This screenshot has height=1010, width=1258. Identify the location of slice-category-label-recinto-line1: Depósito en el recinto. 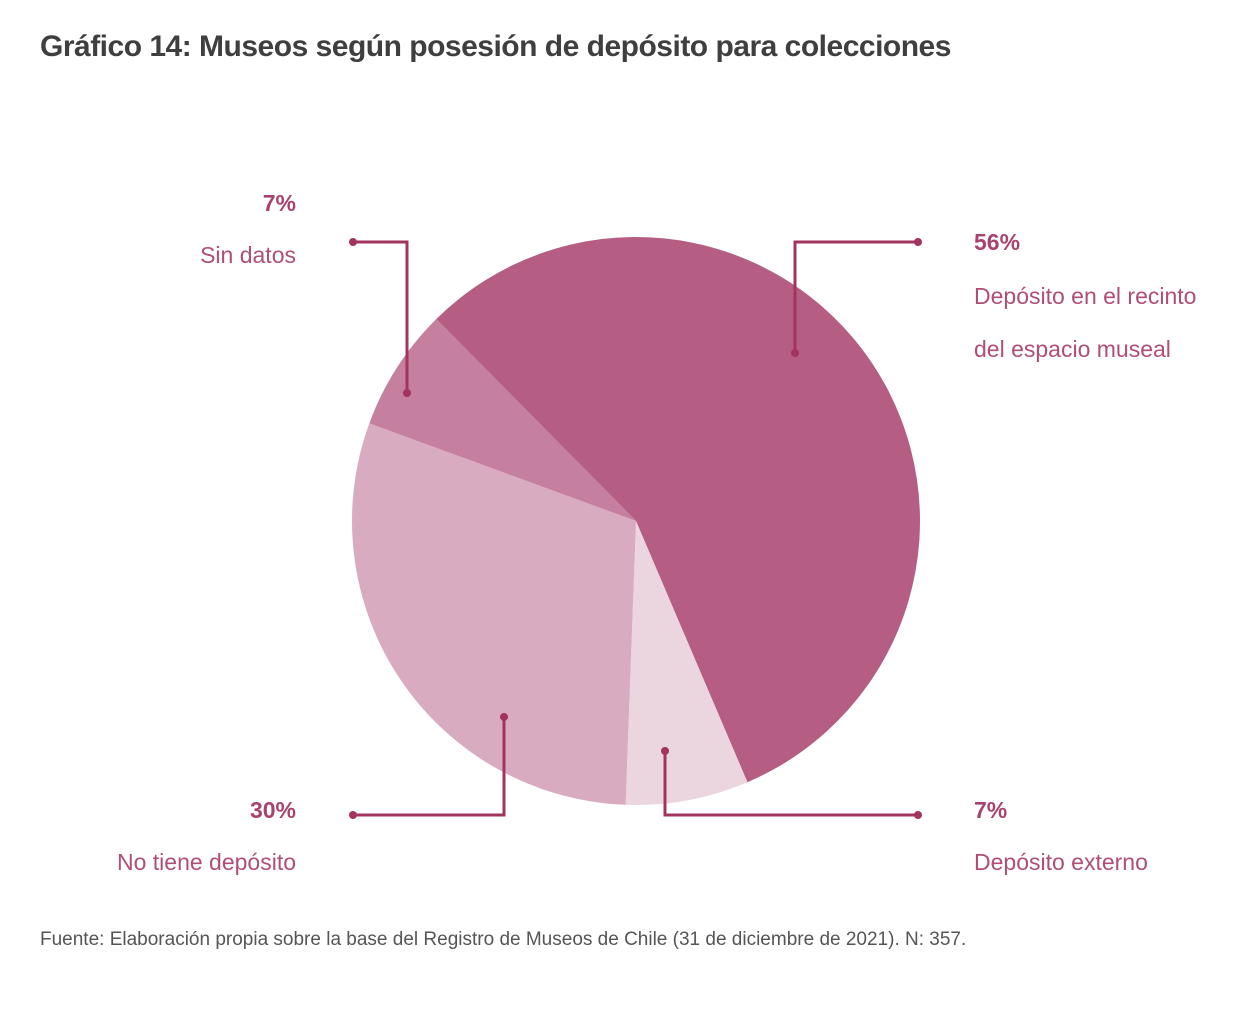
(1085, 296).